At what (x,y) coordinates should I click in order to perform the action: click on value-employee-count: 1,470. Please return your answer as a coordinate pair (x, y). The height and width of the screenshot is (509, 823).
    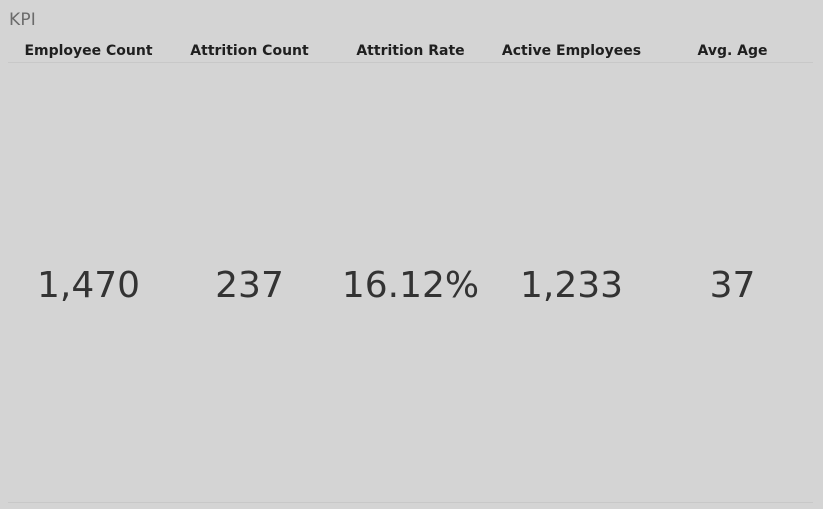
    Looking at the image, I should click on (88, 285).